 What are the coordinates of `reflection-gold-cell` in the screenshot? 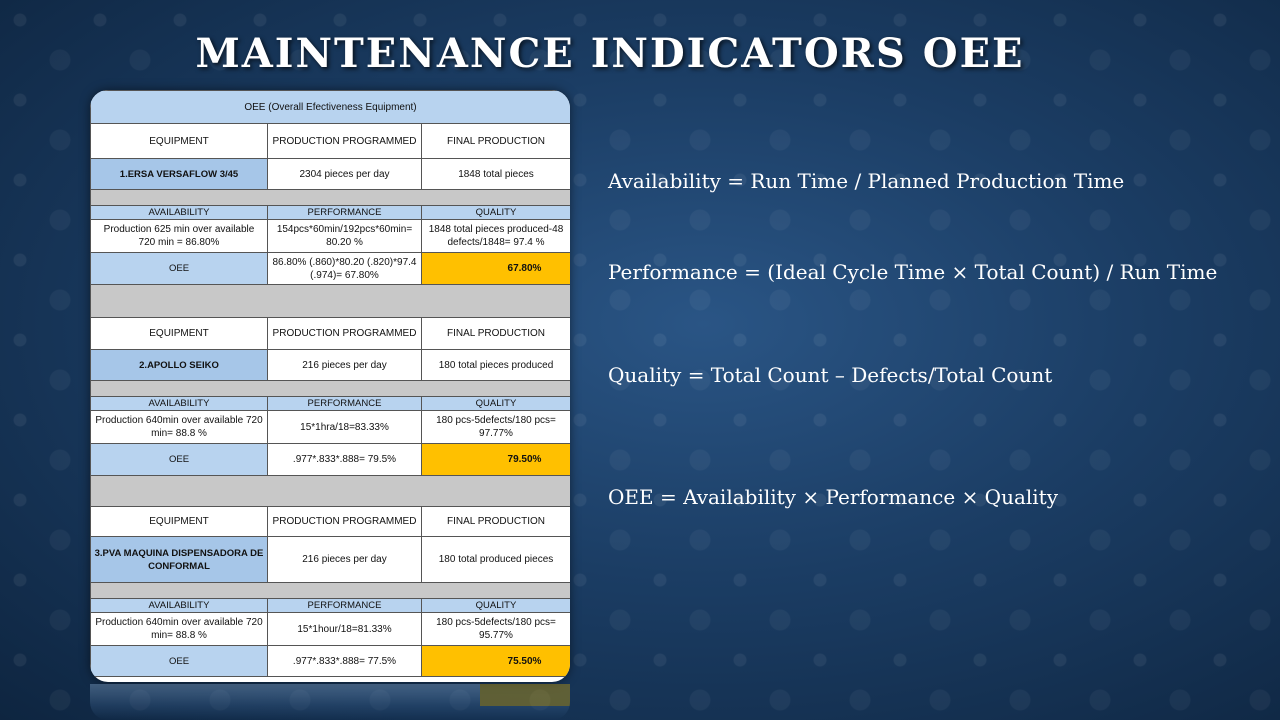 It's located at (525, 695).